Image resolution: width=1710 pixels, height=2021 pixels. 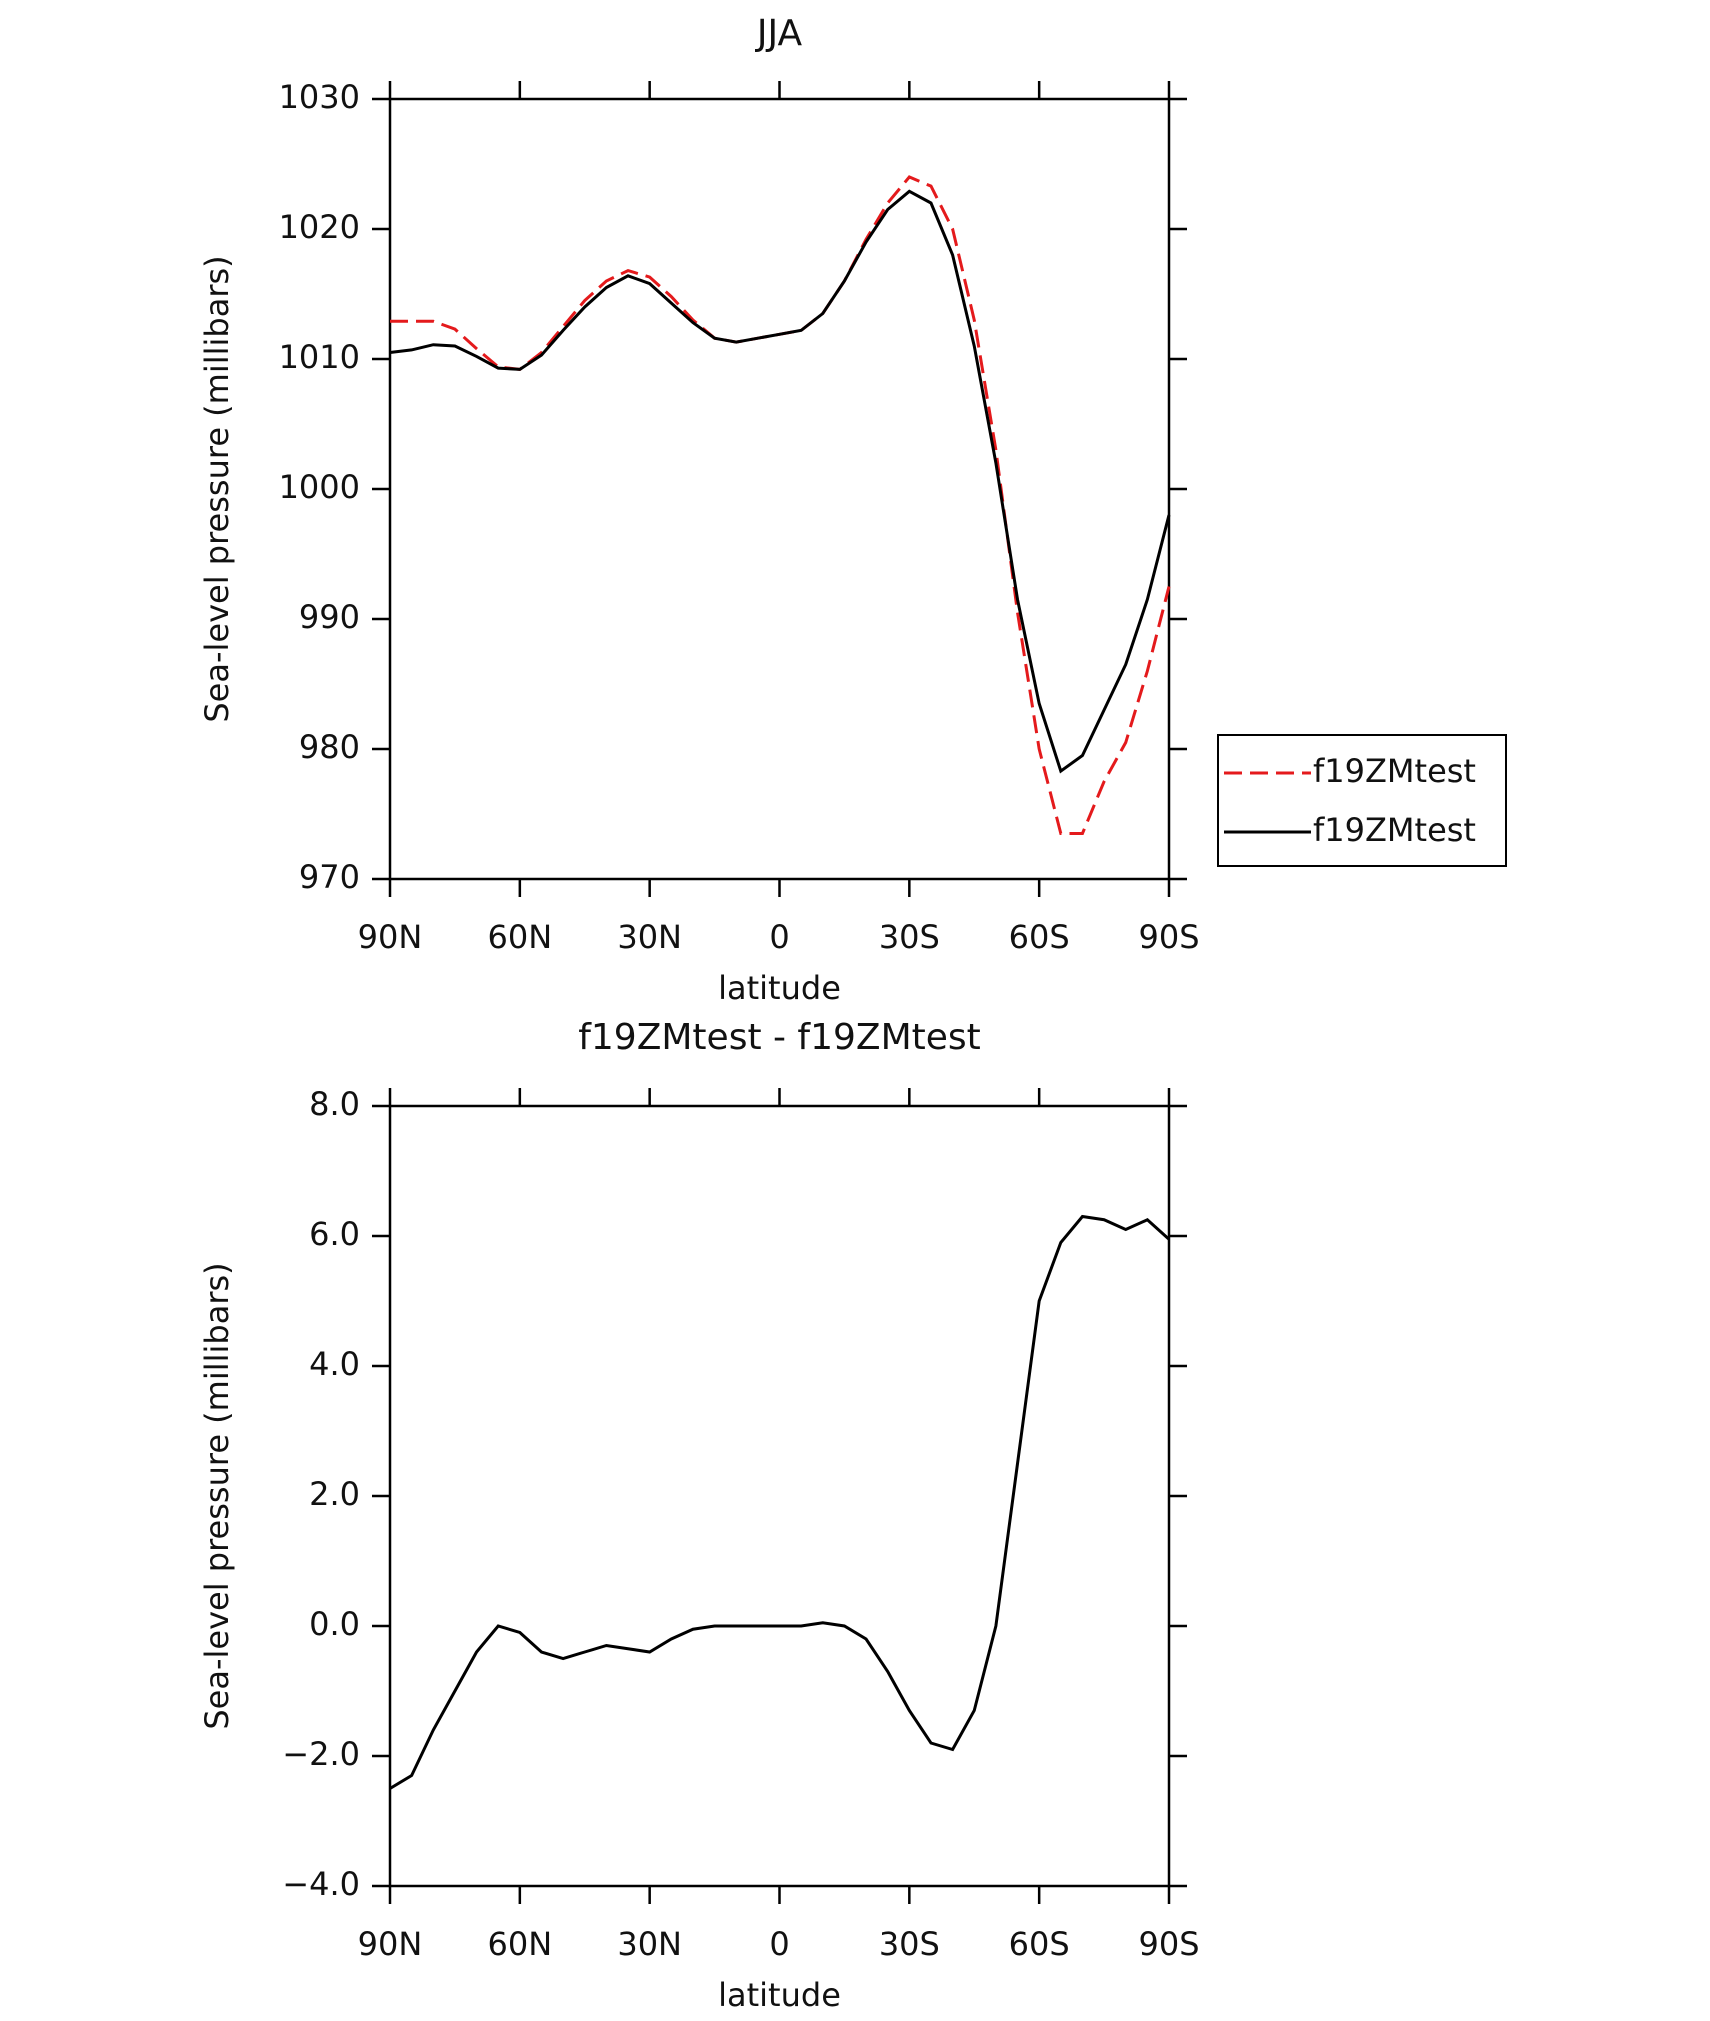 What do you see at coordinates (1362, 800) in the screenshot?
I see `legend-box` at bounding box center [1362, 800].